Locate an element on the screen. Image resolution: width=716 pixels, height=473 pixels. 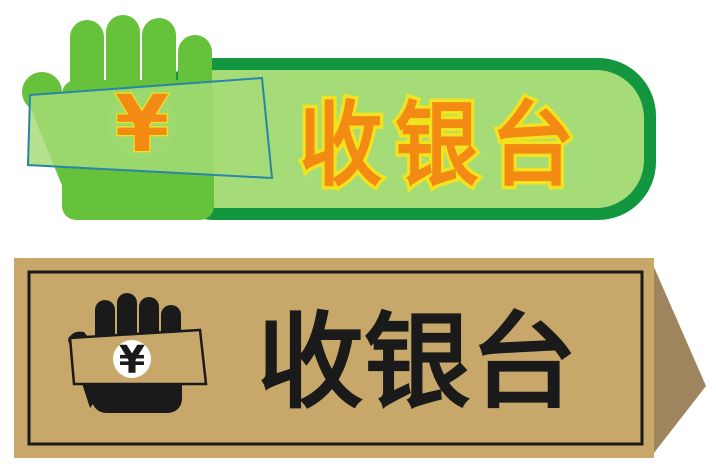
gold-sign-label: 收银台 is located at coordinates (417, 362).